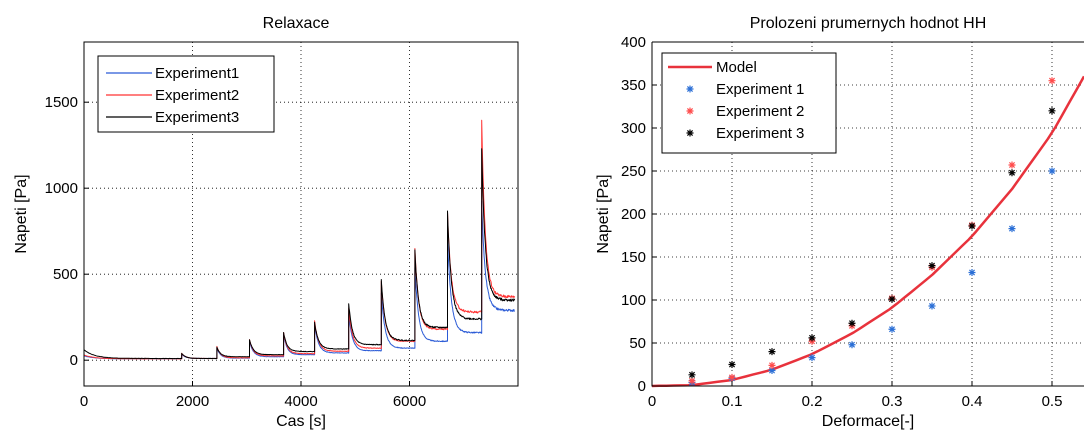  What do you see at coordinates (760, 111) in the screenshot?
I see `legend-label: Experiment 2` at bounding box center [760, 111].